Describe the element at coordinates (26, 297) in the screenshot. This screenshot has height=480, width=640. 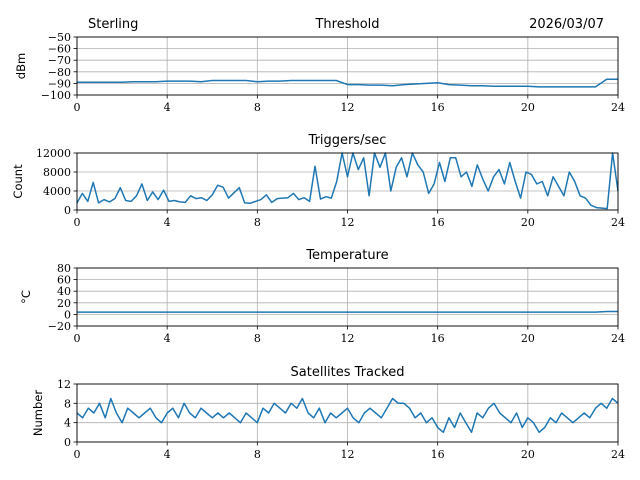
I see `y-axis-label: °C` at that location.